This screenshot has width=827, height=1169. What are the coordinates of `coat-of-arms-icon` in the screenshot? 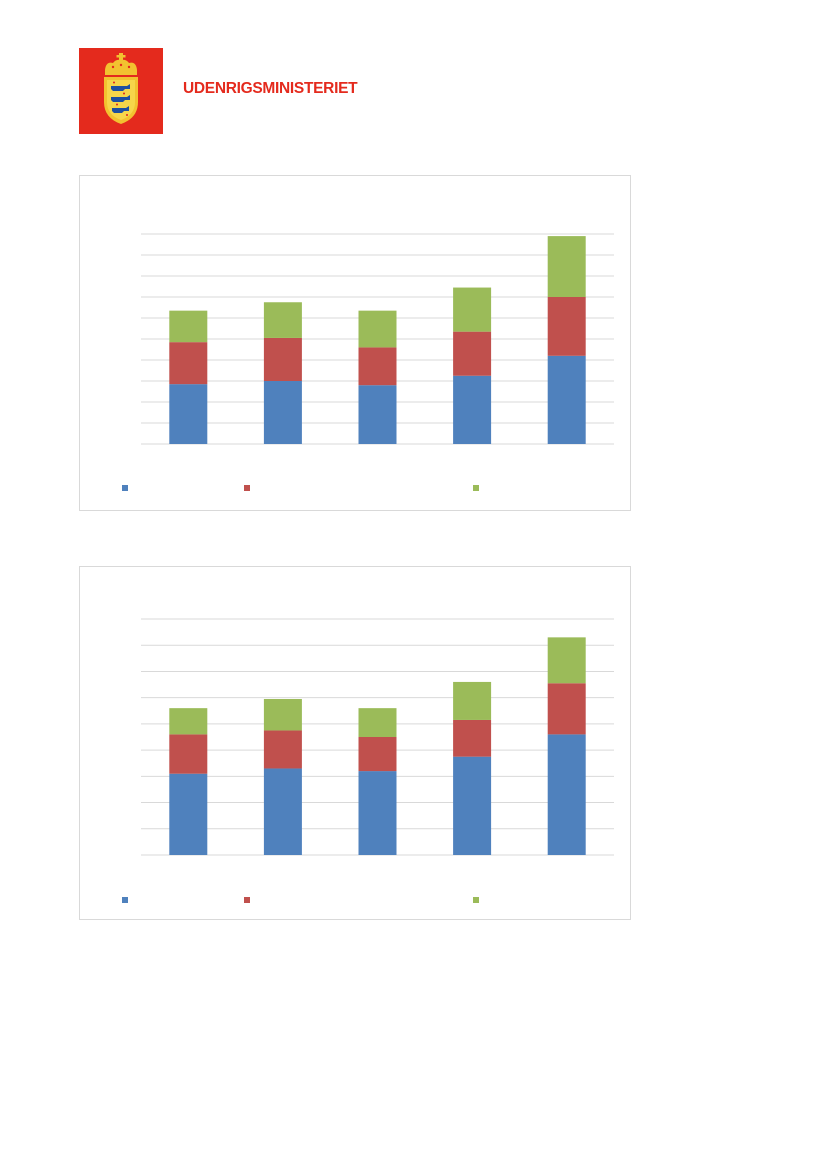 It's located at (121, 88).